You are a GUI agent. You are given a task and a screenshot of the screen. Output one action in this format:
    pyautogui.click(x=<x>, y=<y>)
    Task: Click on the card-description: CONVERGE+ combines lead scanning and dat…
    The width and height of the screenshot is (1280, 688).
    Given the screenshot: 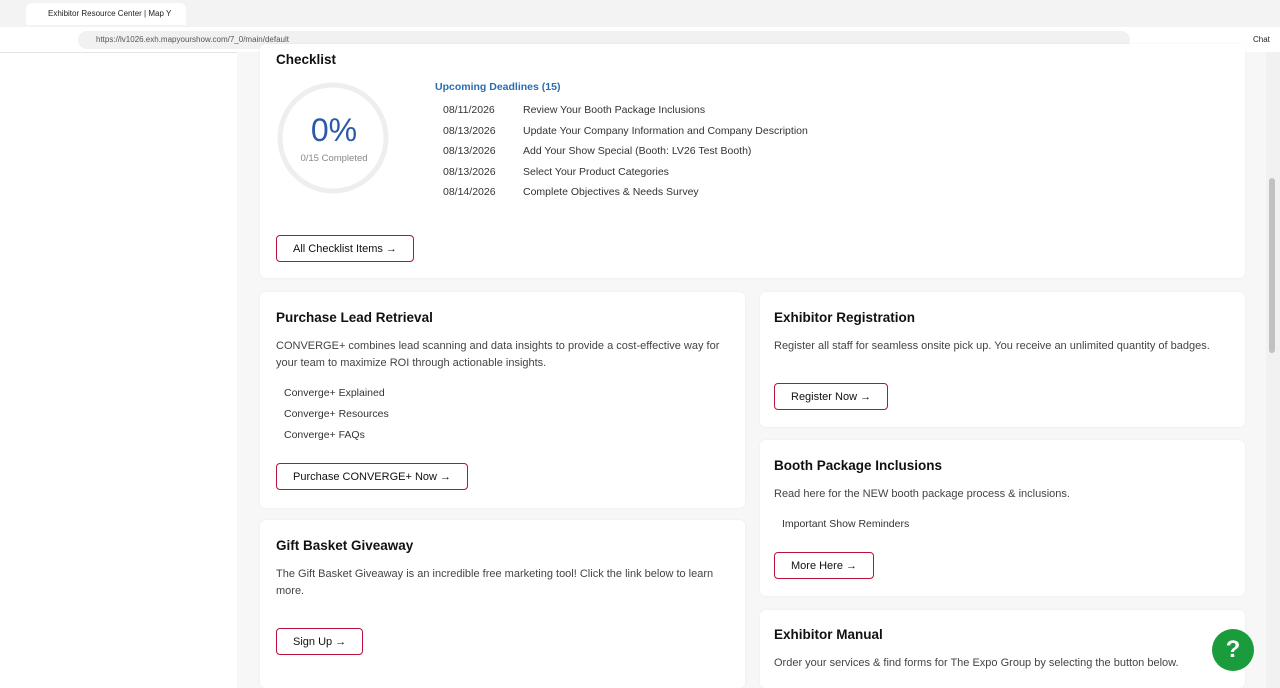 What is the action you would take?
    pyautogui.click(x=498, y=354)
    